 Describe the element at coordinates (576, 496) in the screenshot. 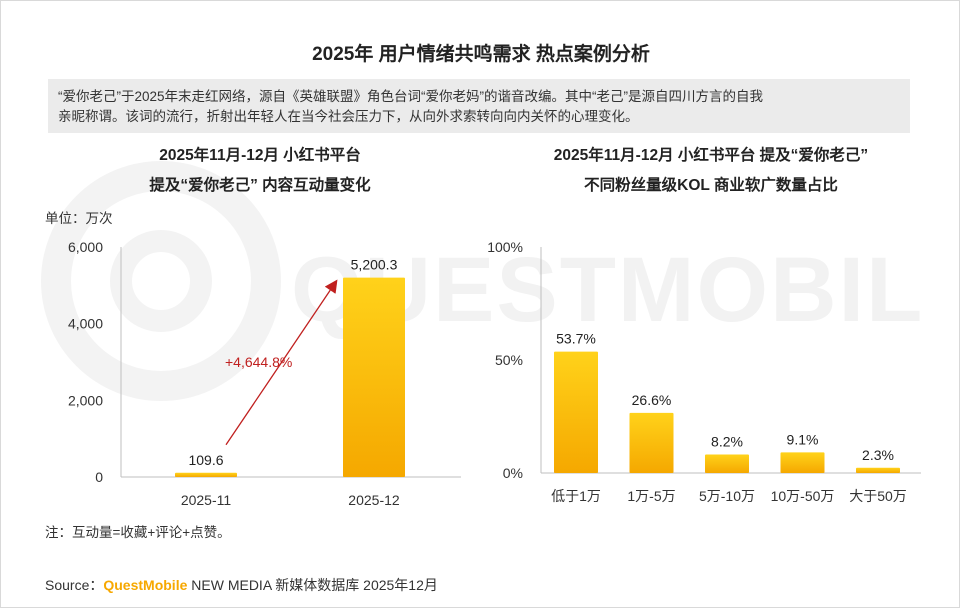

I see `x-category-label: 低于1万` at that location.